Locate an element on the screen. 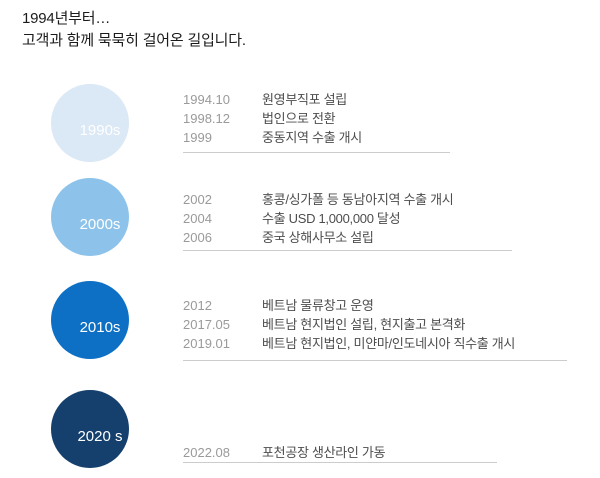 This screenshot has height=478, width=600. event-list-2020s: 2022.08 포천공장 생산라인 가동 is located at coordinates (340, 453).